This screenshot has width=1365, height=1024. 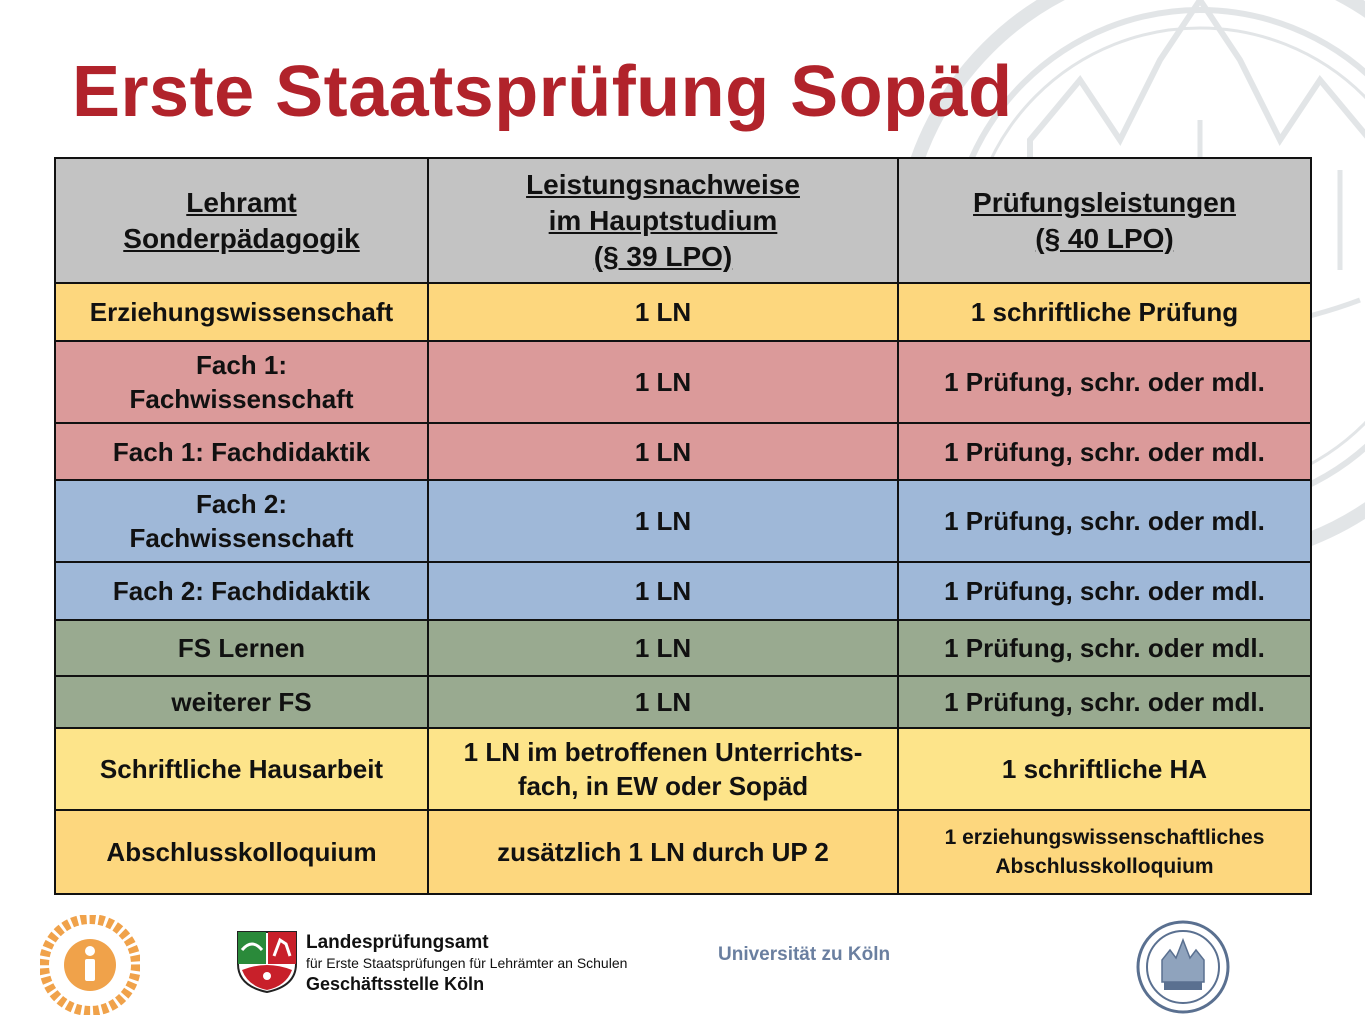 I want to click on row-subject: Fach 1: Fachdidaktik, so click(x=241, y=451).